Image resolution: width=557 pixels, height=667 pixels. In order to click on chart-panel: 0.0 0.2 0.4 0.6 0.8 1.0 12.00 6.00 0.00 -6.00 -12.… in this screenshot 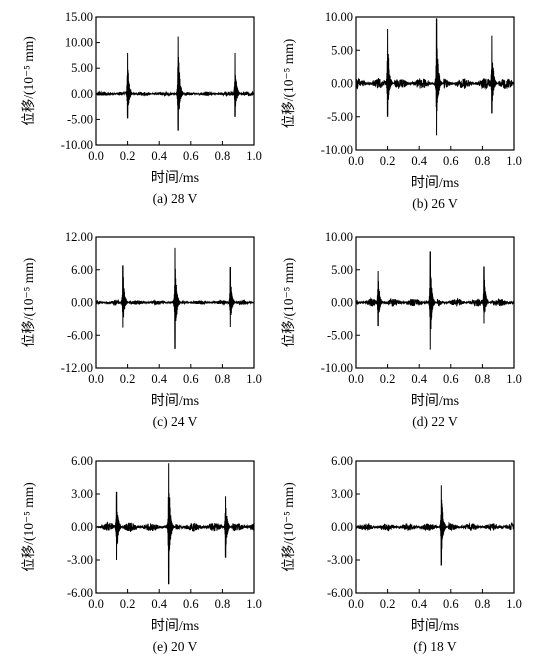, I will do `click(141, 329)`.